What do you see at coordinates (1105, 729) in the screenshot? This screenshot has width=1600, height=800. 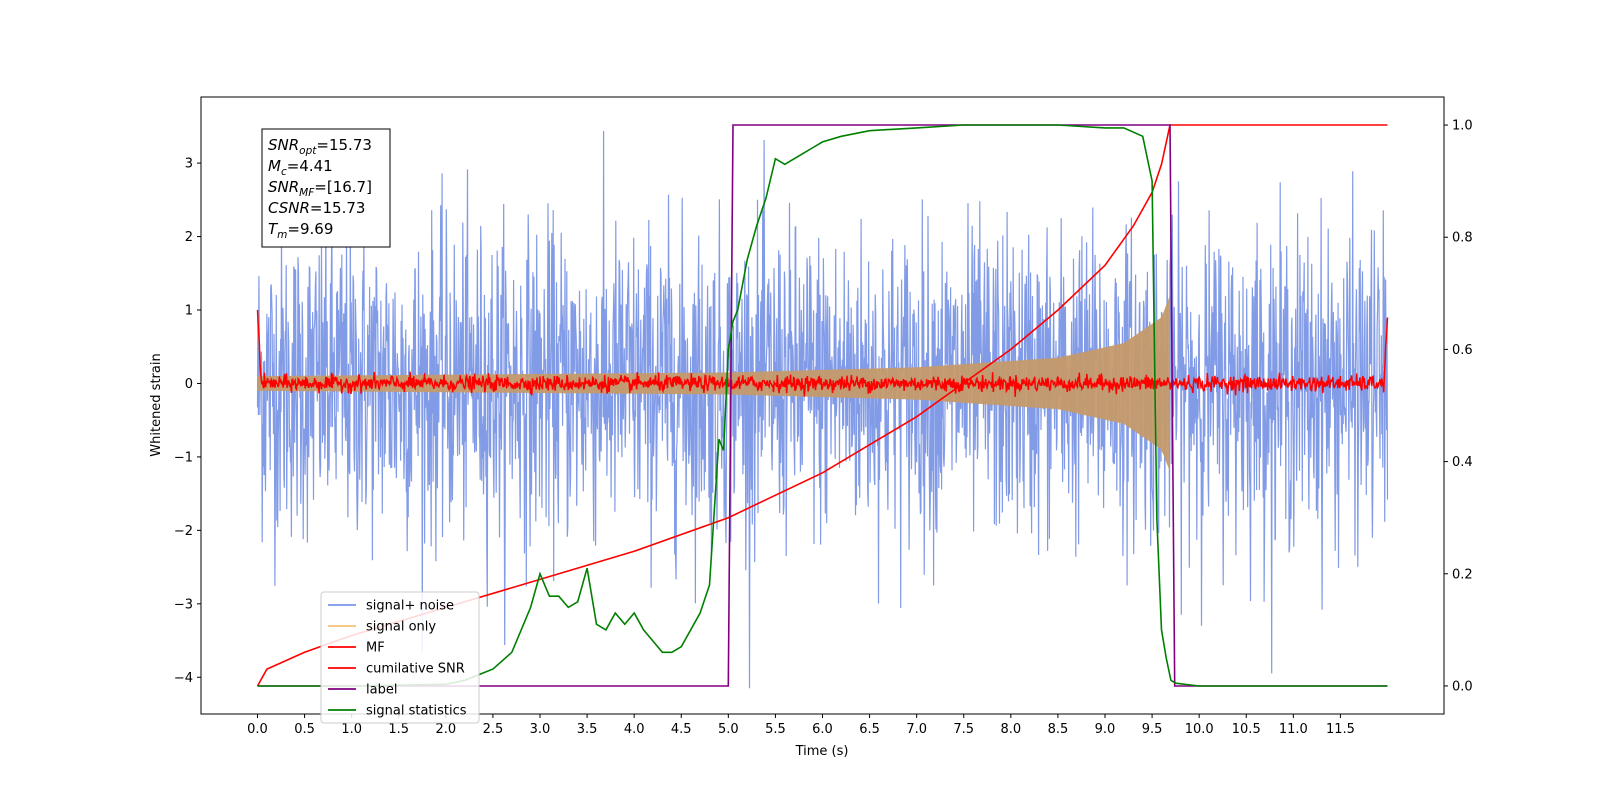 I see `x-tick-label: 9.0` at bounding box center [1105, 729].